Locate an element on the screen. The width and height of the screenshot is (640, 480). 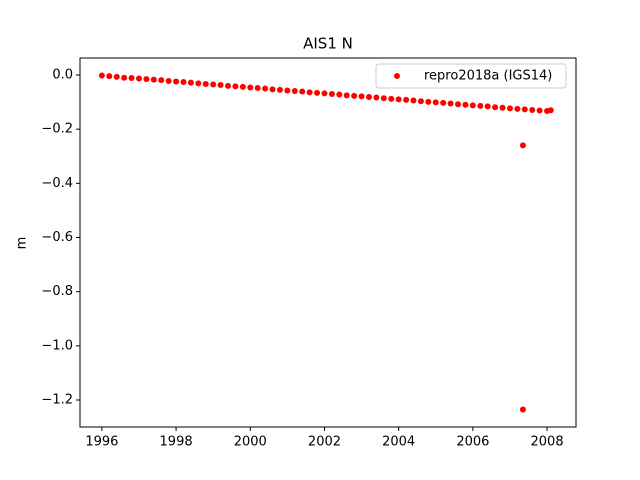
legend-box is located at coordinates (471, 76).